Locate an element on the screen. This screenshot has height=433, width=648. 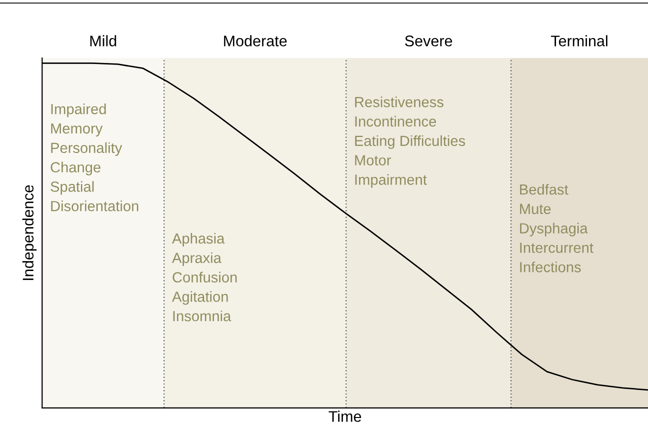
text: Terminal is located at coordinates (579, 40).